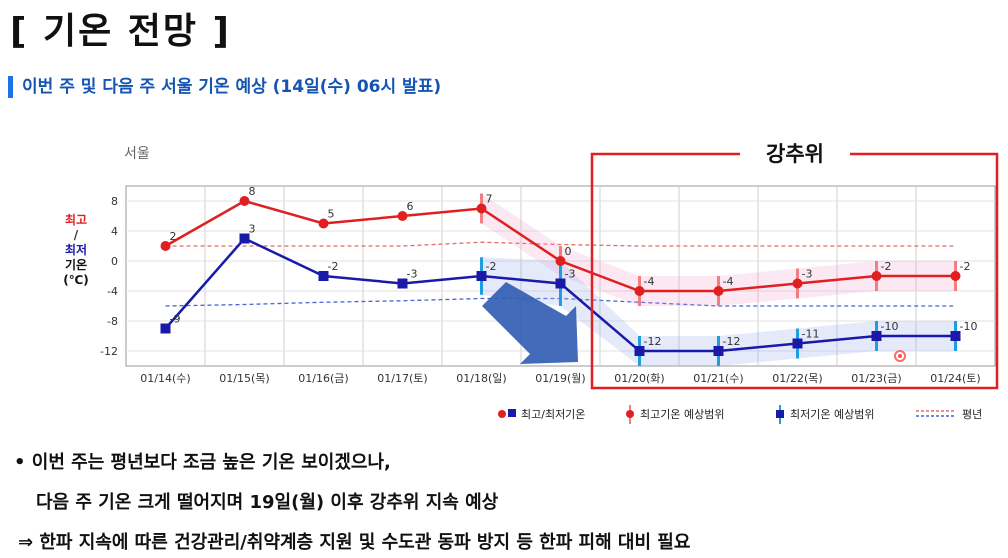  What do you see at coordinates (76, 235) in the screenshot?
I see `y-axis-label-line: /` at bounding box center [76, 235].